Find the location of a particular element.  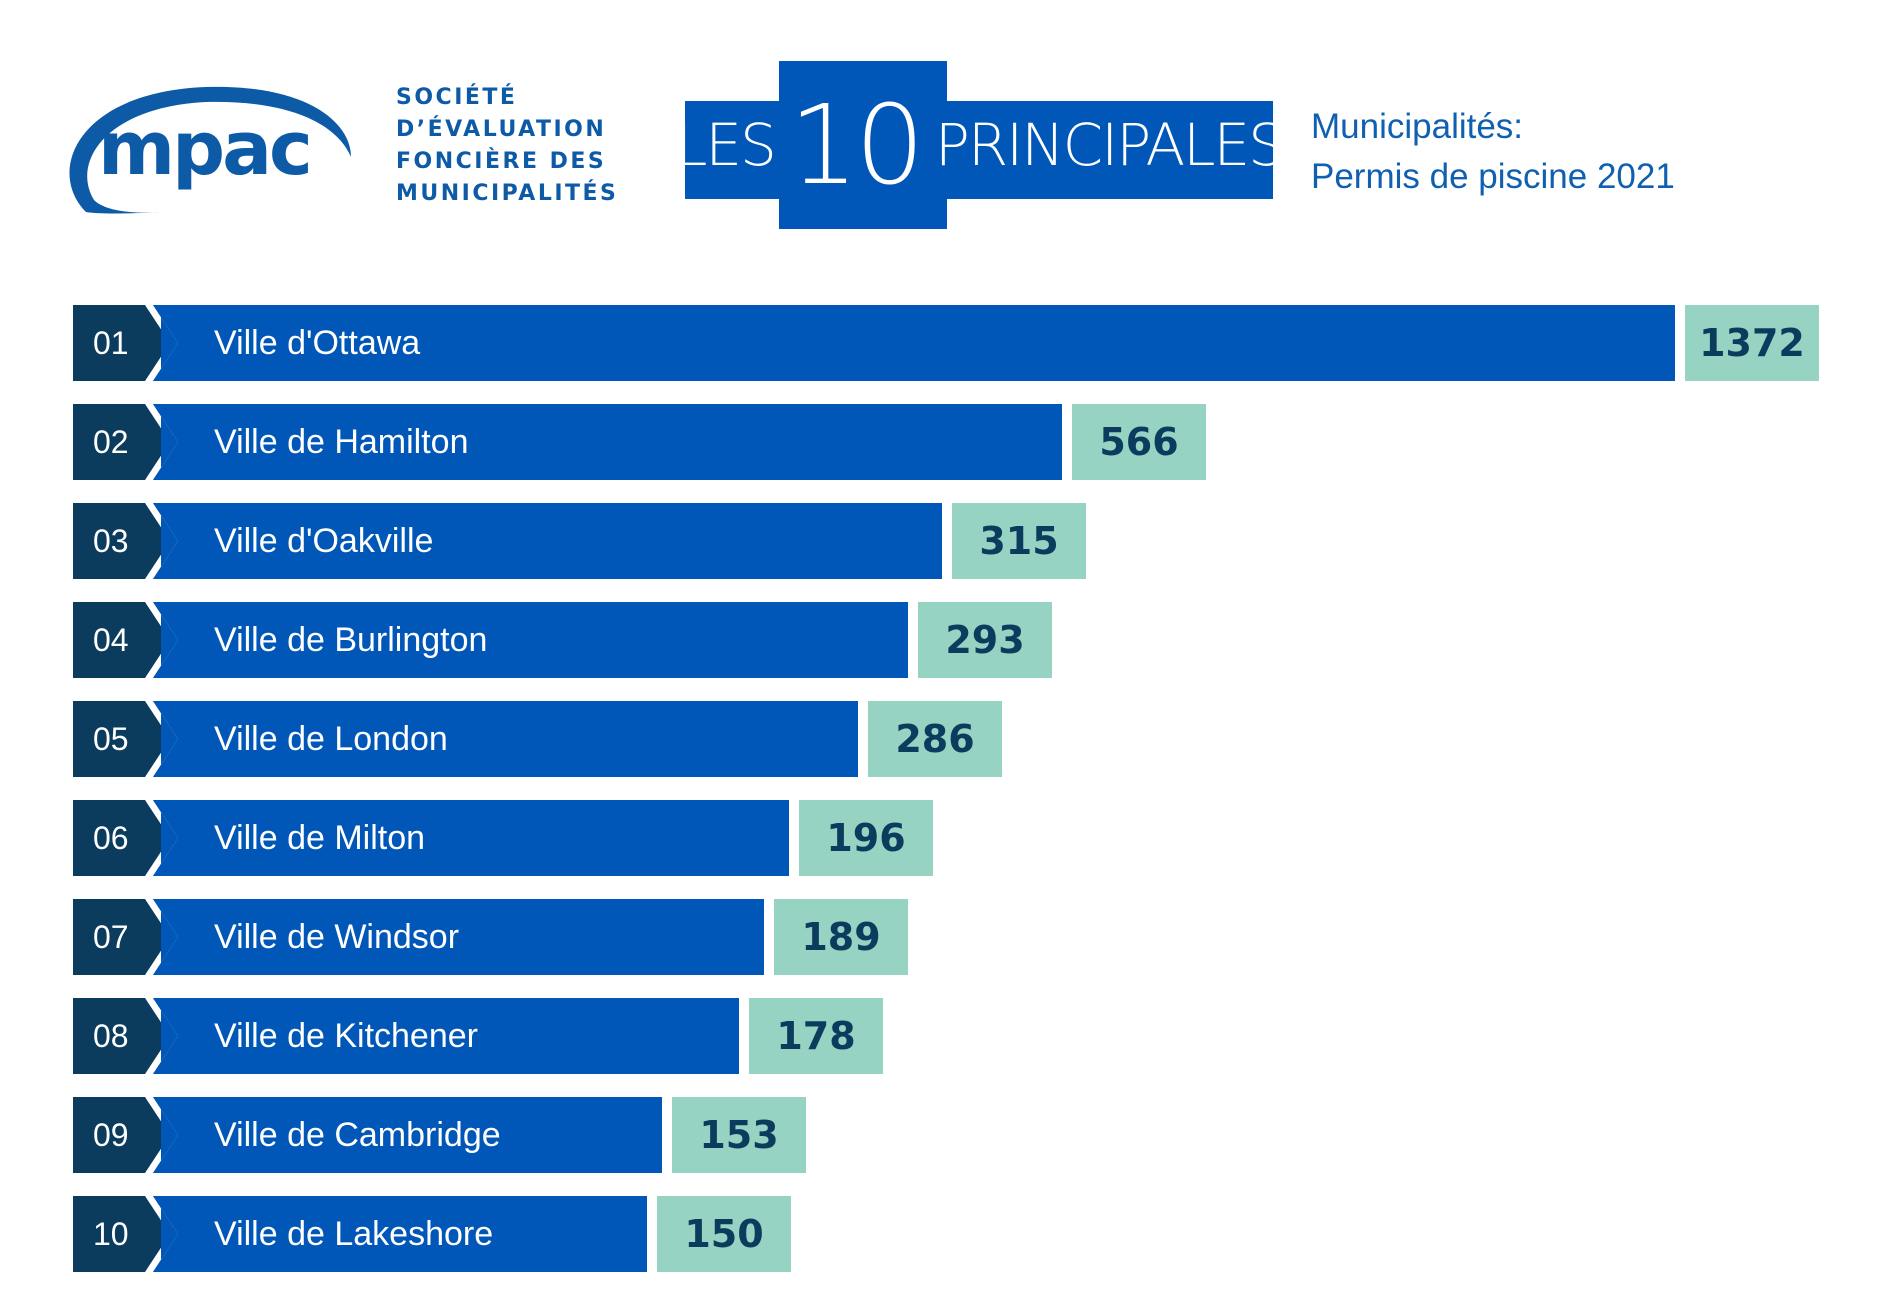

bar-row: 01 Ville d'Ottawa 1372 is located at coordinates (946, 343).